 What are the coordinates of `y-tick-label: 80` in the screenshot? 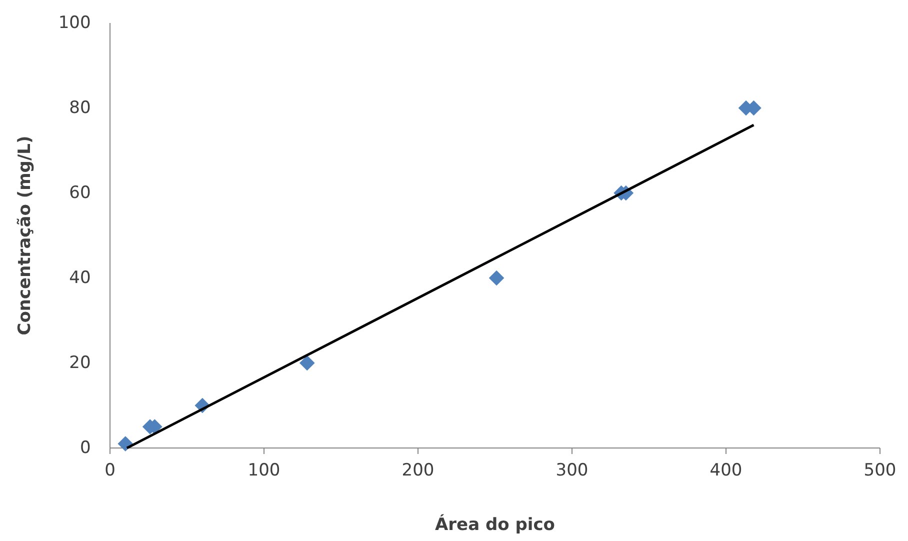 It's located at (80, 108).